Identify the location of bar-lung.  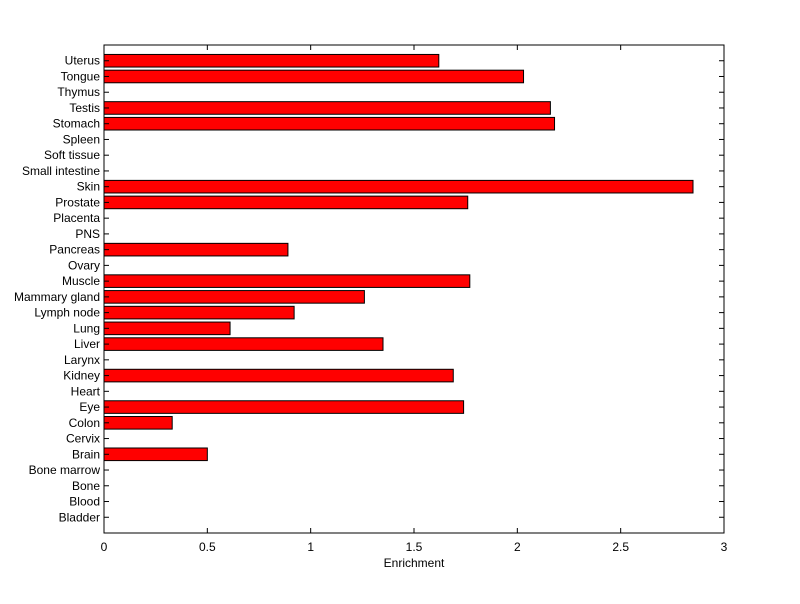
(167, 328).